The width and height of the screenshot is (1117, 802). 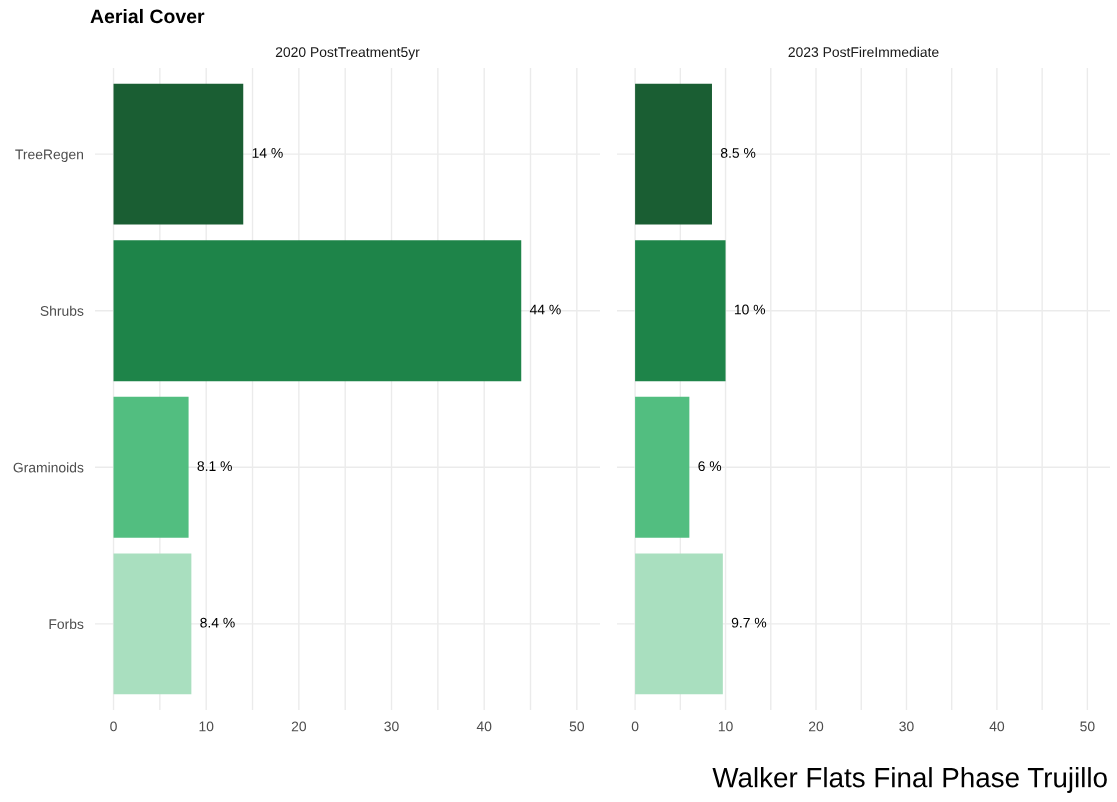 What do you see at coordinates (710, 466) in the screenshot?
I see `data-label: 6 %` at bounding box center [710, 466].